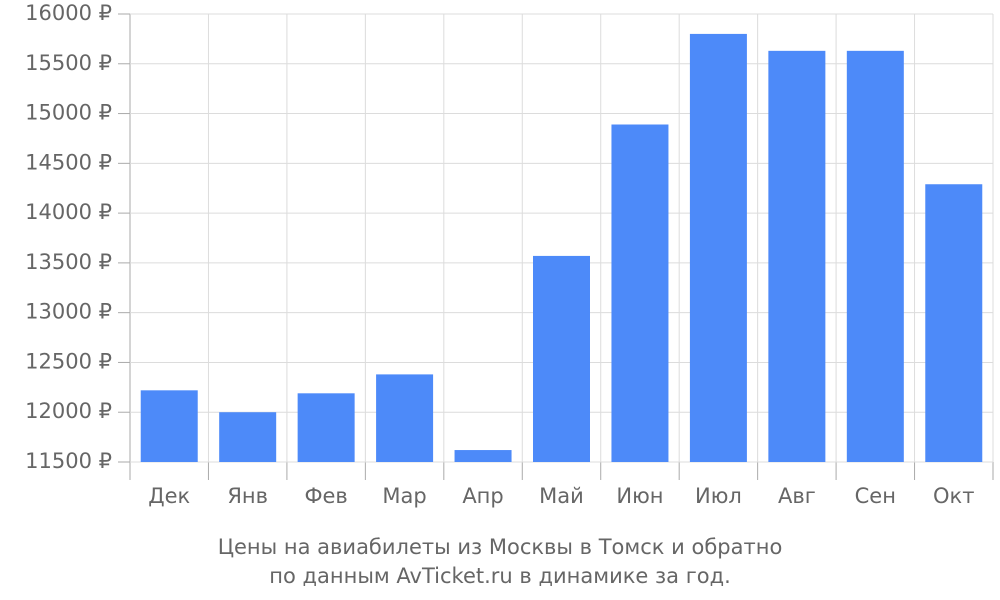 The image size is (1000, 600). Describe the element at coordinates (875, 496) in the screenshot. I see `x-tick-label: Сен` at that location.